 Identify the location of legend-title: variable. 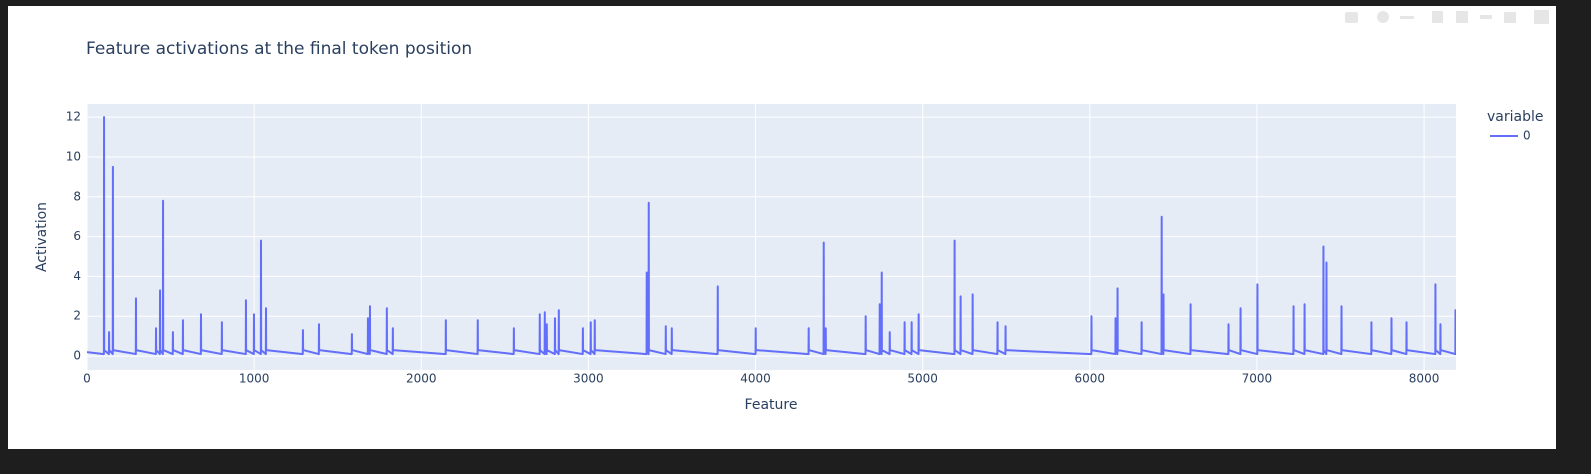
(1515, 117).